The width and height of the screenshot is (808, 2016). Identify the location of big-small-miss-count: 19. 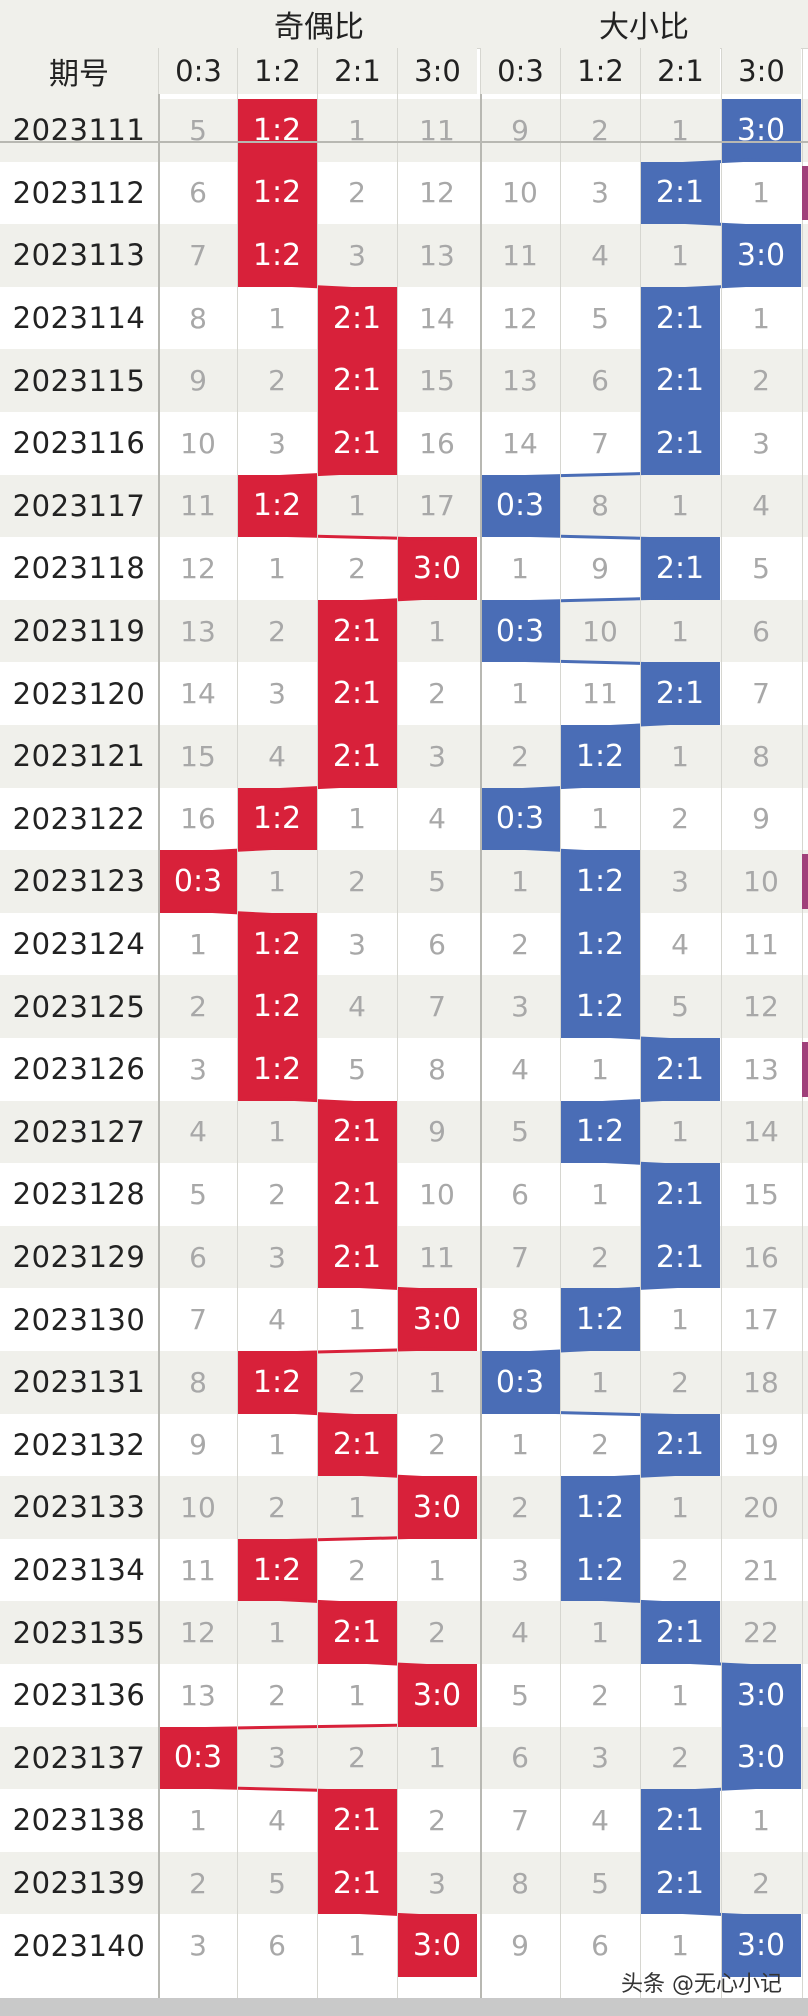
(761, 1445).